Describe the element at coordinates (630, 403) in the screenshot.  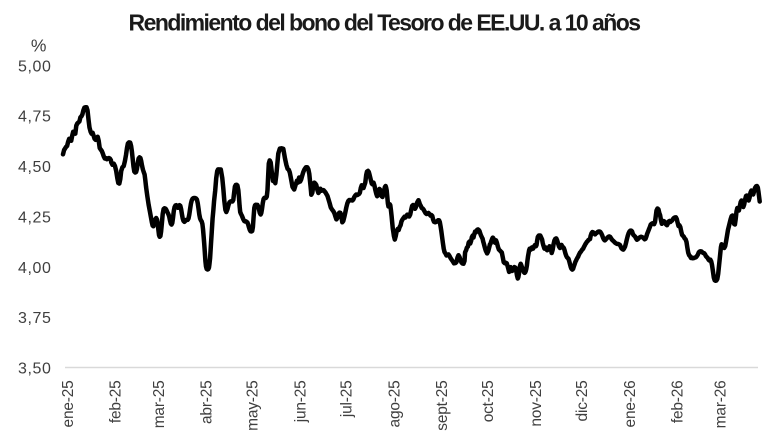
I see `svg-text: ene-26` at that location.